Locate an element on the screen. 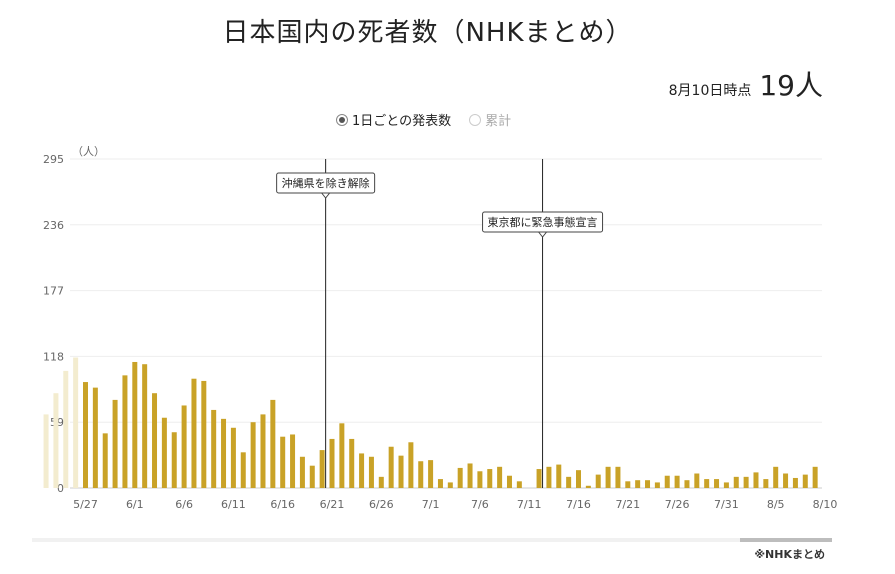  x-tick-label: 7/6 is located at coordinates (480, 504).